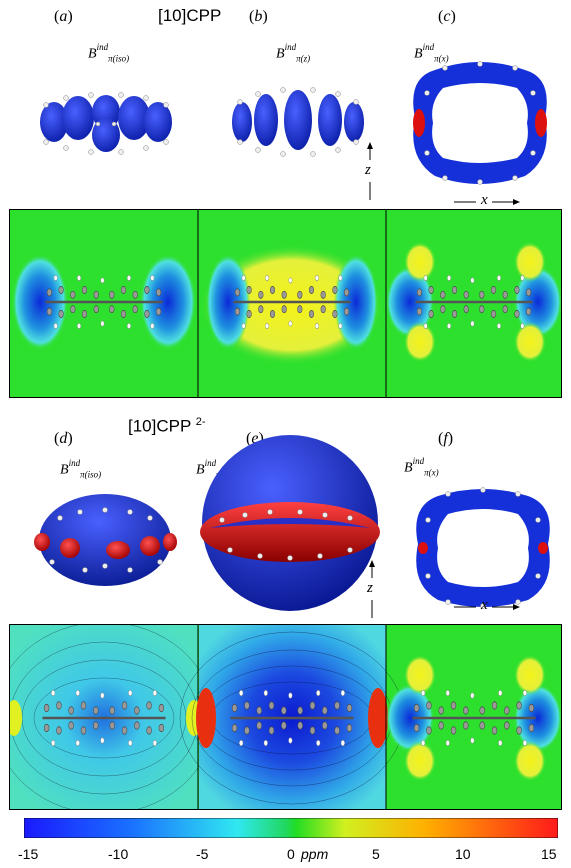  What do you see at coordinates (376, 854) in the screenshot?
I see `colorbar-tick: 5` at bounding box center [376, 854].